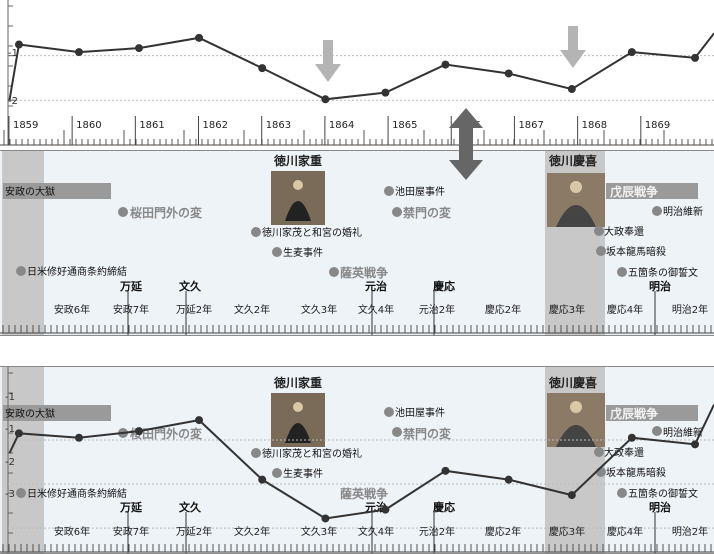 Image resolution: width=714 pixels, height=554 pixels. Describe the element at coordinates (10, 494) in the screenshot. I see `y-tick-label: -3` at that location.